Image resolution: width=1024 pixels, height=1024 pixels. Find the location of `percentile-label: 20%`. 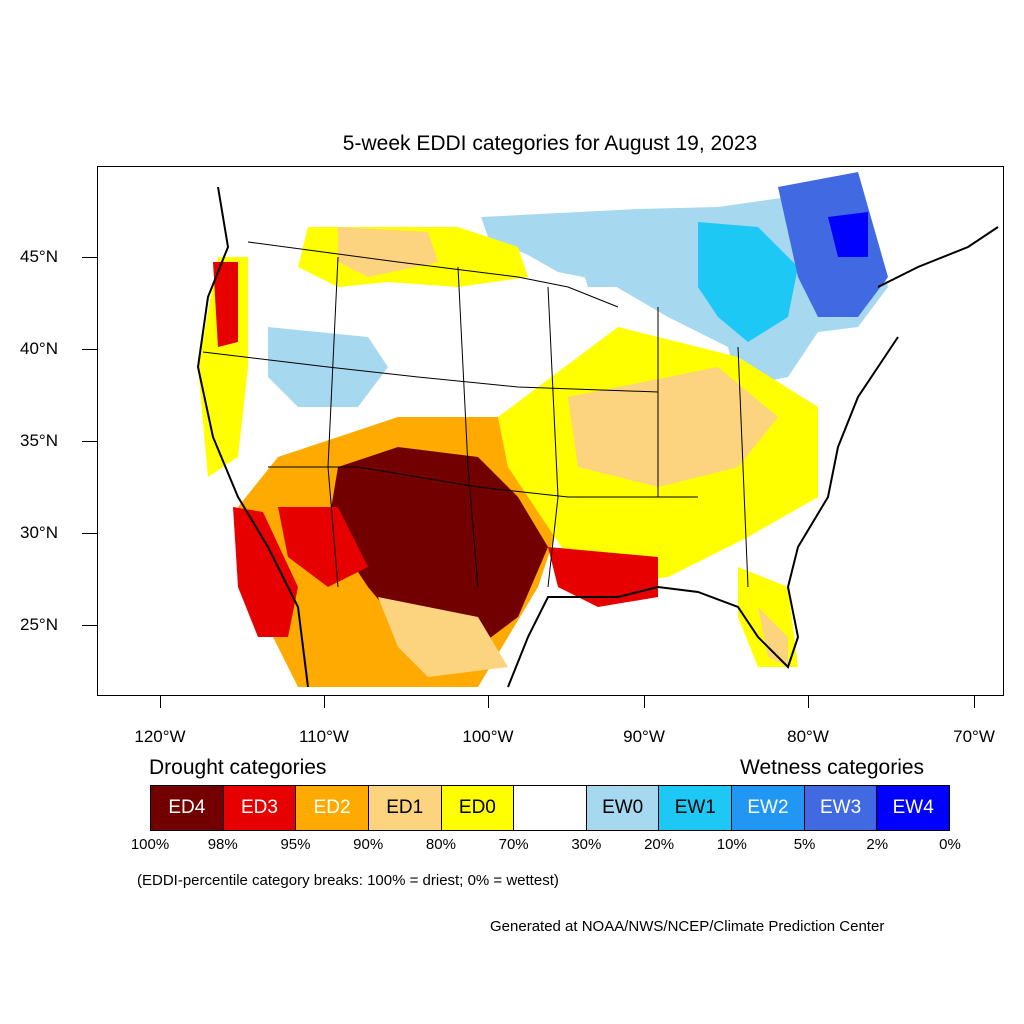

percentile-label: 20% is located at coordinates (659, 844).